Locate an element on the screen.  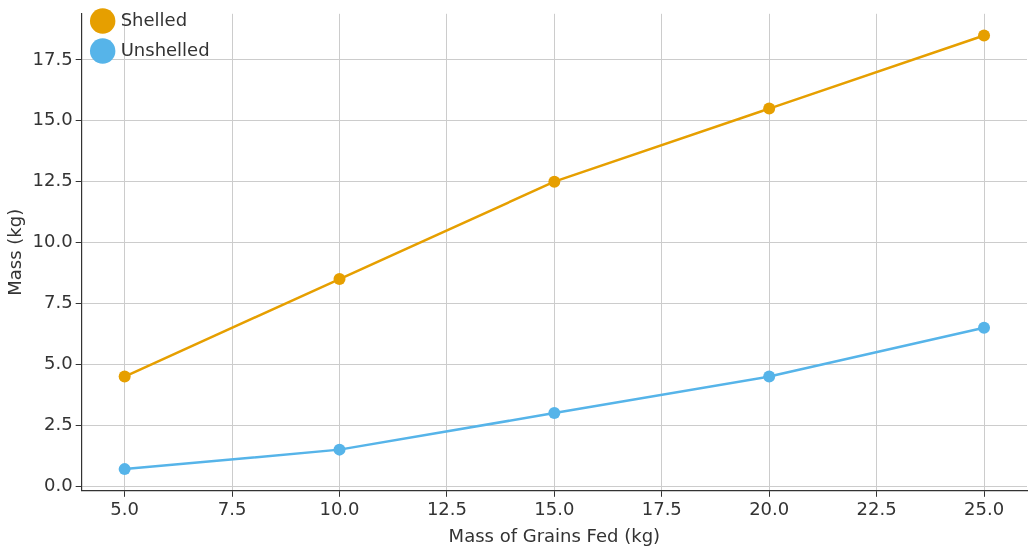
y-tick-label: 7.5 is located at coordinates (58, 302).